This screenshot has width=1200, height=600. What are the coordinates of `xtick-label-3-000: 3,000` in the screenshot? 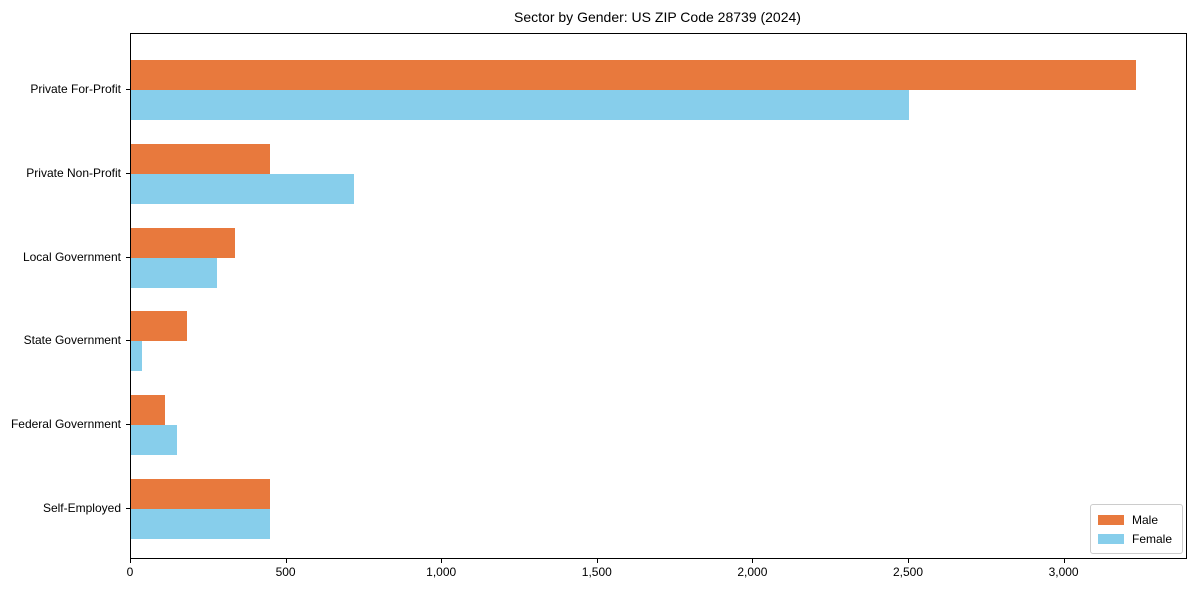 It's located at (1063, 572).